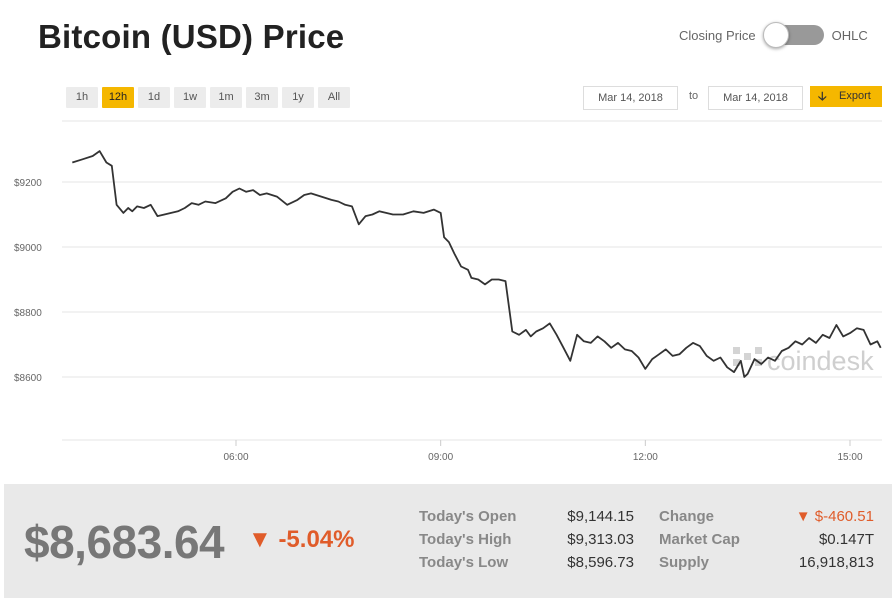 Image resolution: width=892 pixels, height=598 pixels. Describe the element at coordinates (28, 248) in the screenshot. I see `y-tick-label: $9000` at that location.